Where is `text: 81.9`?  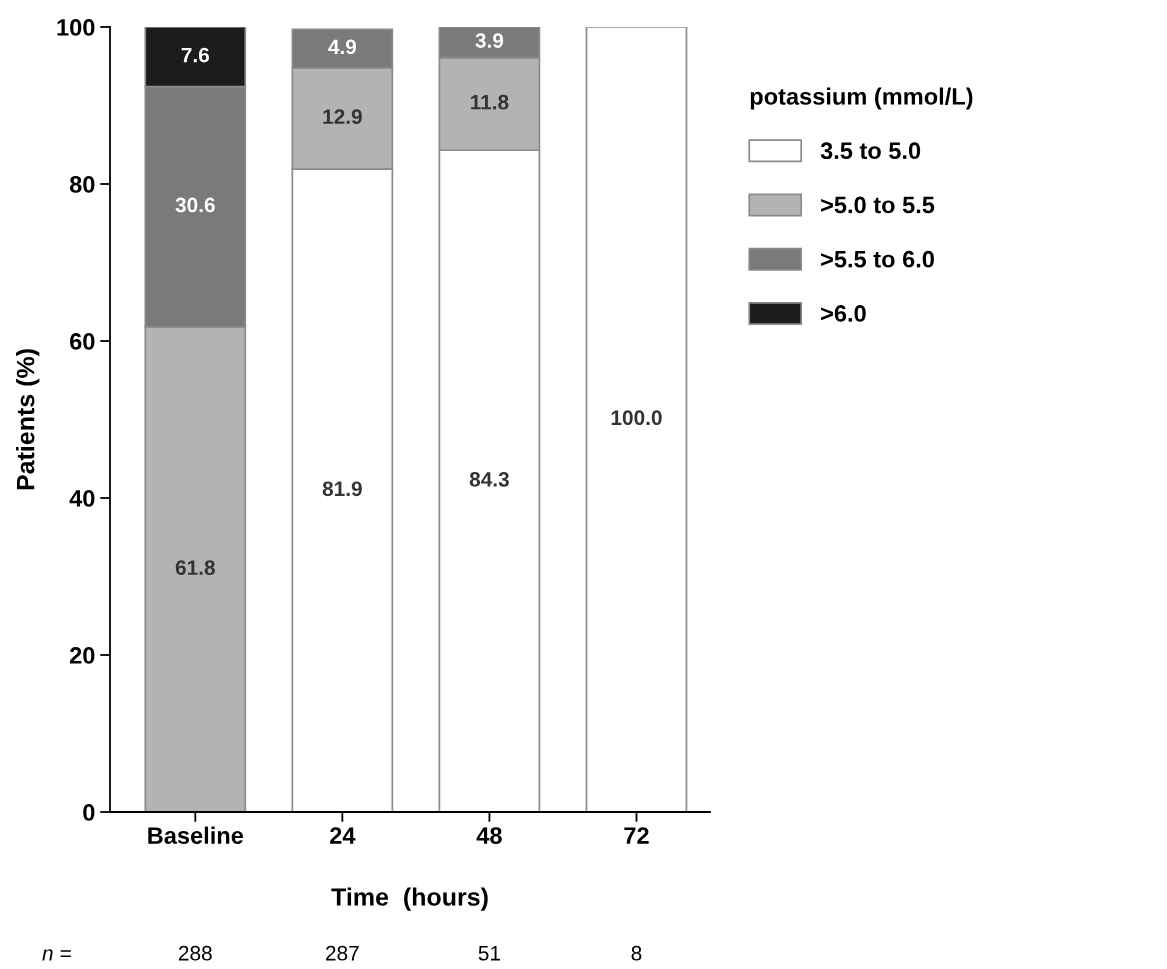
text: 81.9 is located at coordinates (342, 489).